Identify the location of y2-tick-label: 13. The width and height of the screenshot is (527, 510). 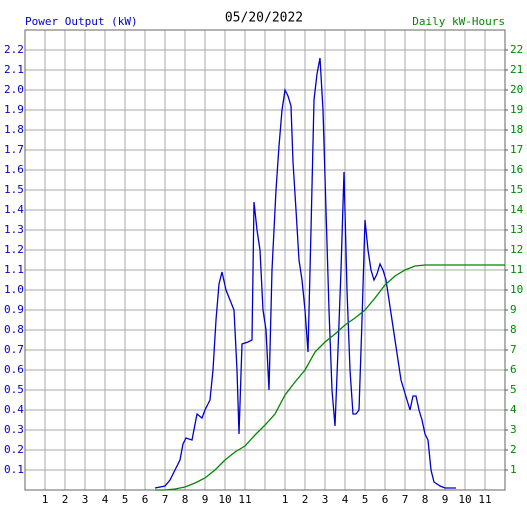
(516, 229).